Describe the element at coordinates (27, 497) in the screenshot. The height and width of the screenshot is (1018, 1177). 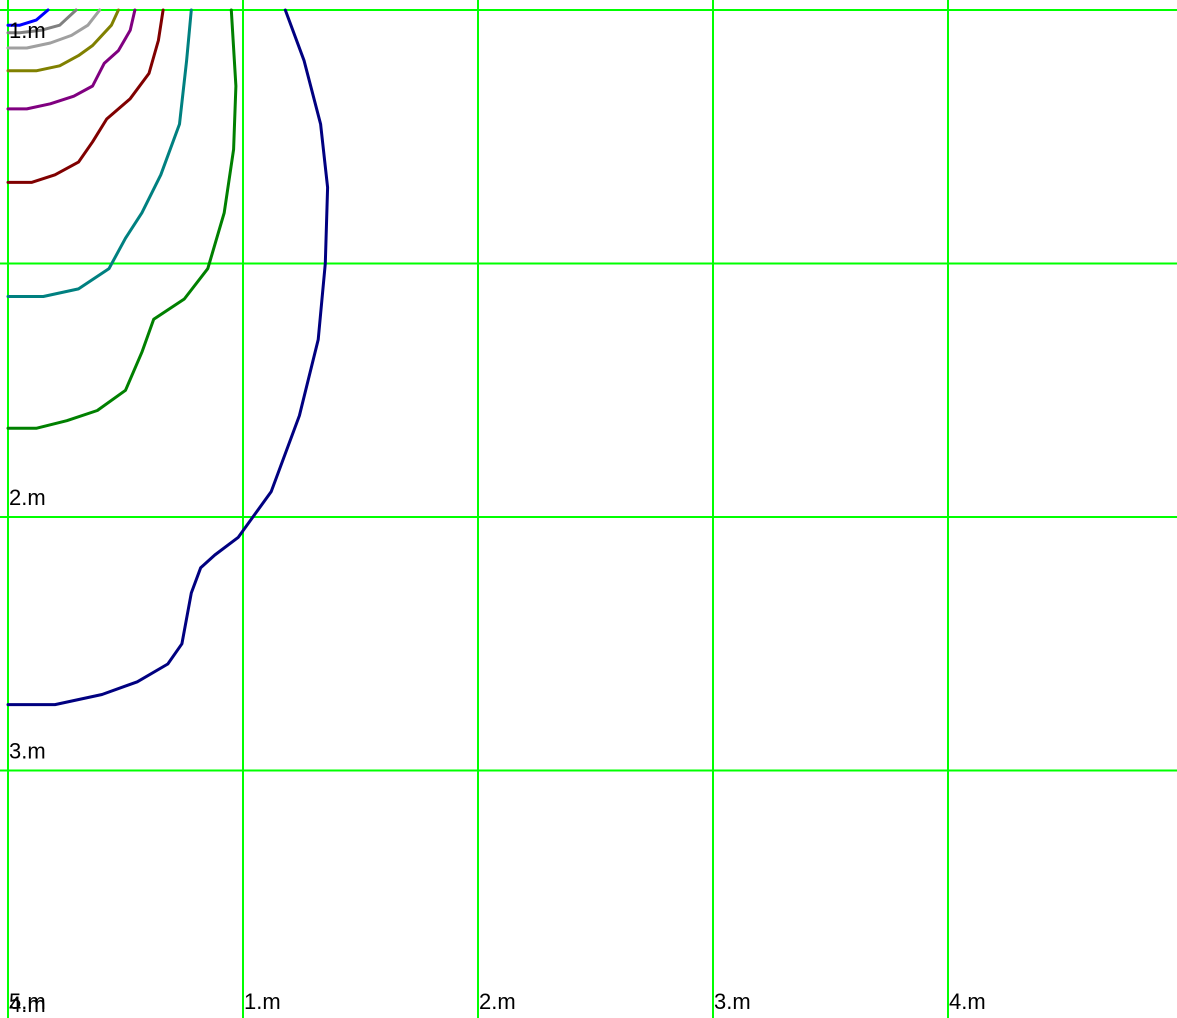
I see `y-tick-label-2: 2.m` at that location.